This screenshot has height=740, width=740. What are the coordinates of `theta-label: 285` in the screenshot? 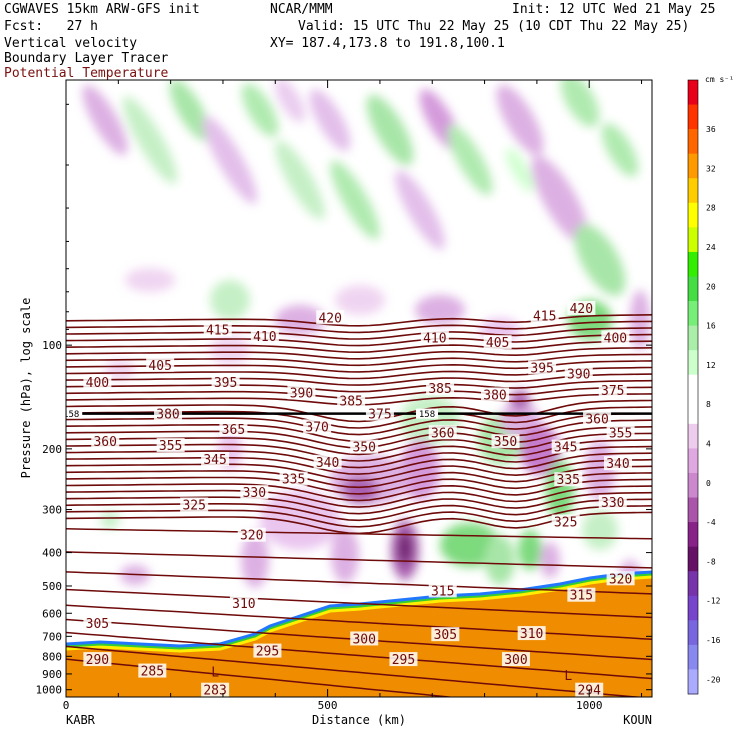 It's located at (152, 672).